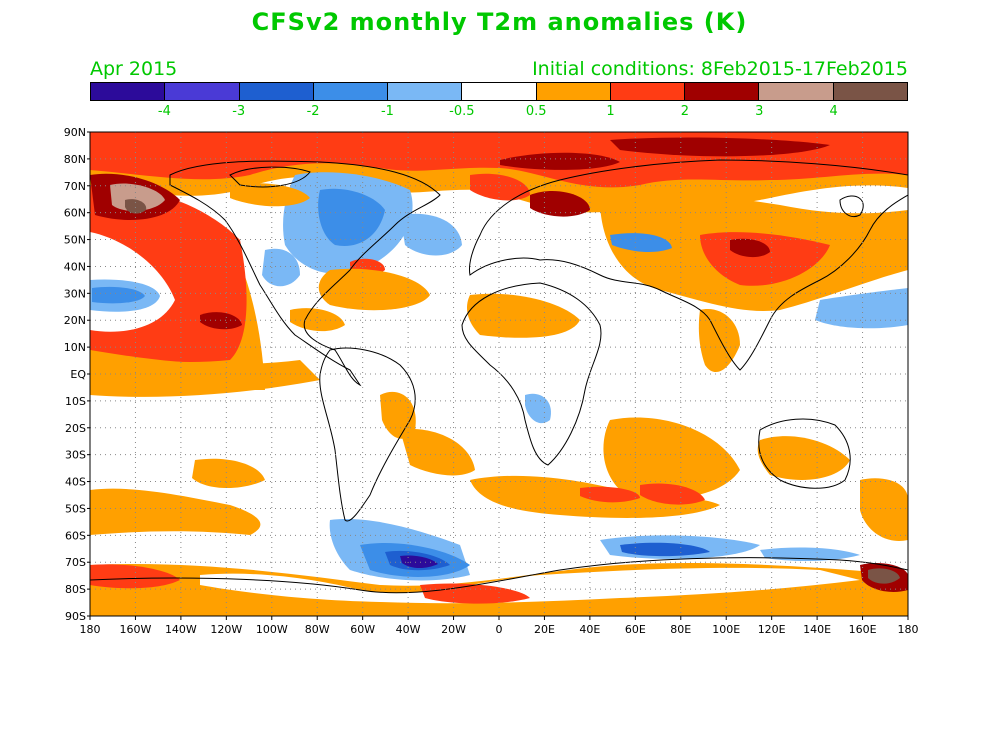 The height and width of the screenshot is (750, 999). I want to click on tropical-atlantic-orange, so click(398, 415).